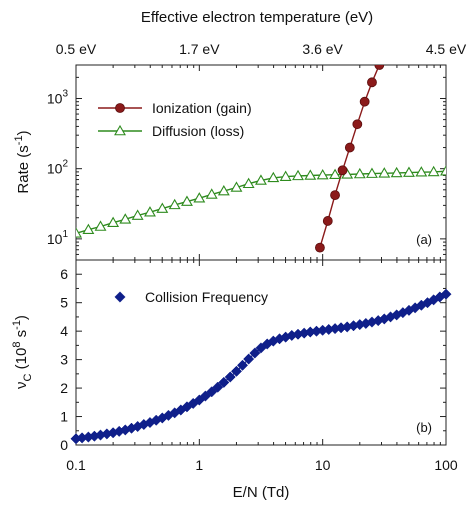 This screenshot has height=509, width=474. Describe the element at coordinates (76, 465) in the screenshot. I see `b-x-tick-label: 0.1` at that location.